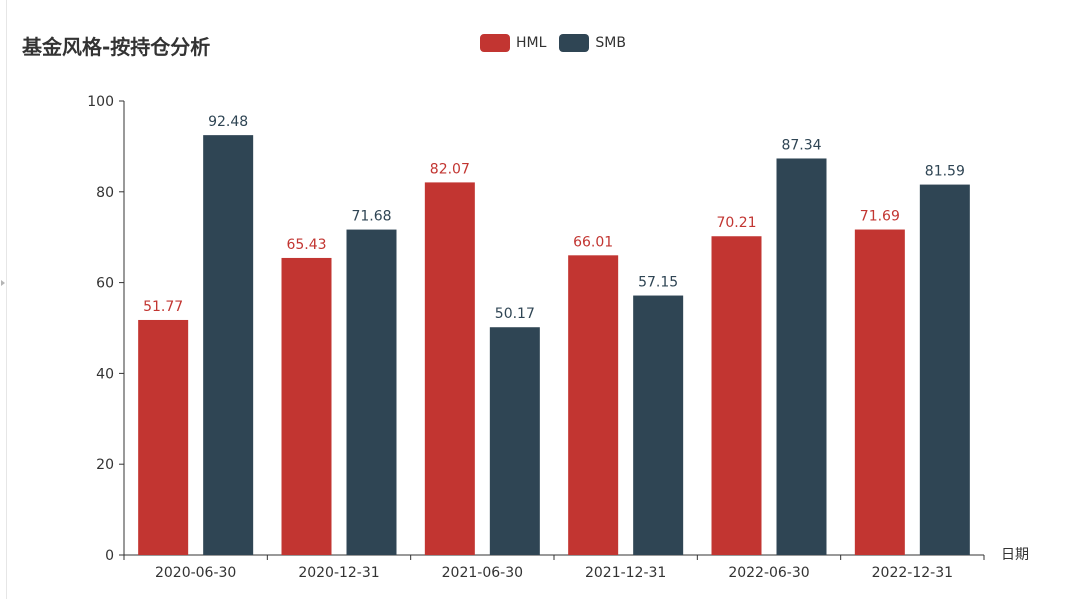 This screenshot has height=599, width=1080. Describe the element at coordinates (513, 43) in the screenshot. I see `legend-item-hml: HML` at that location.